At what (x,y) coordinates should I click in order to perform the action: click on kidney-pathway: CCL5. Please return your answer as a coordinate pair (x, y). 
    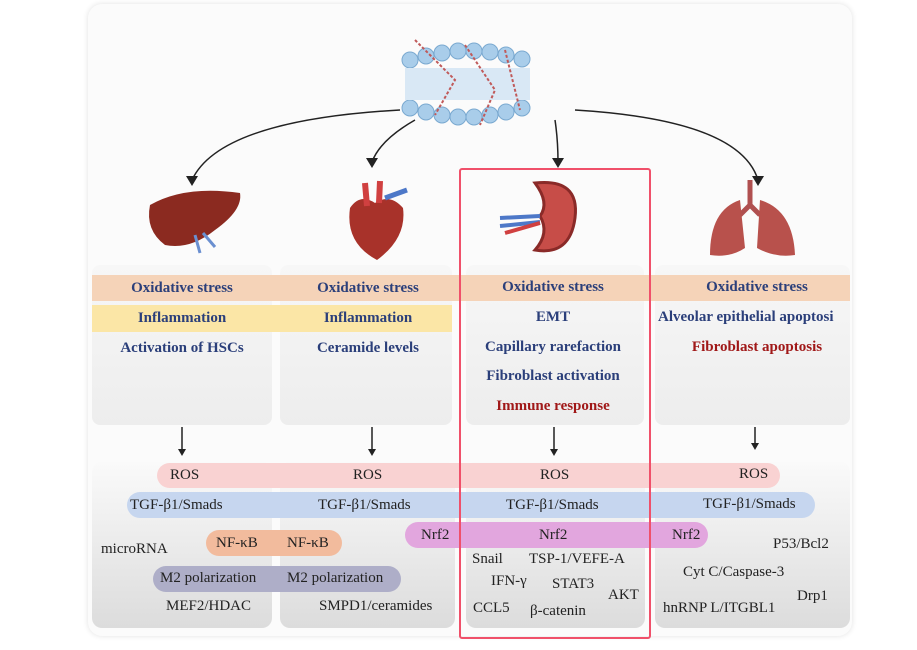
    Looking at the image, I should click on (491, 608).